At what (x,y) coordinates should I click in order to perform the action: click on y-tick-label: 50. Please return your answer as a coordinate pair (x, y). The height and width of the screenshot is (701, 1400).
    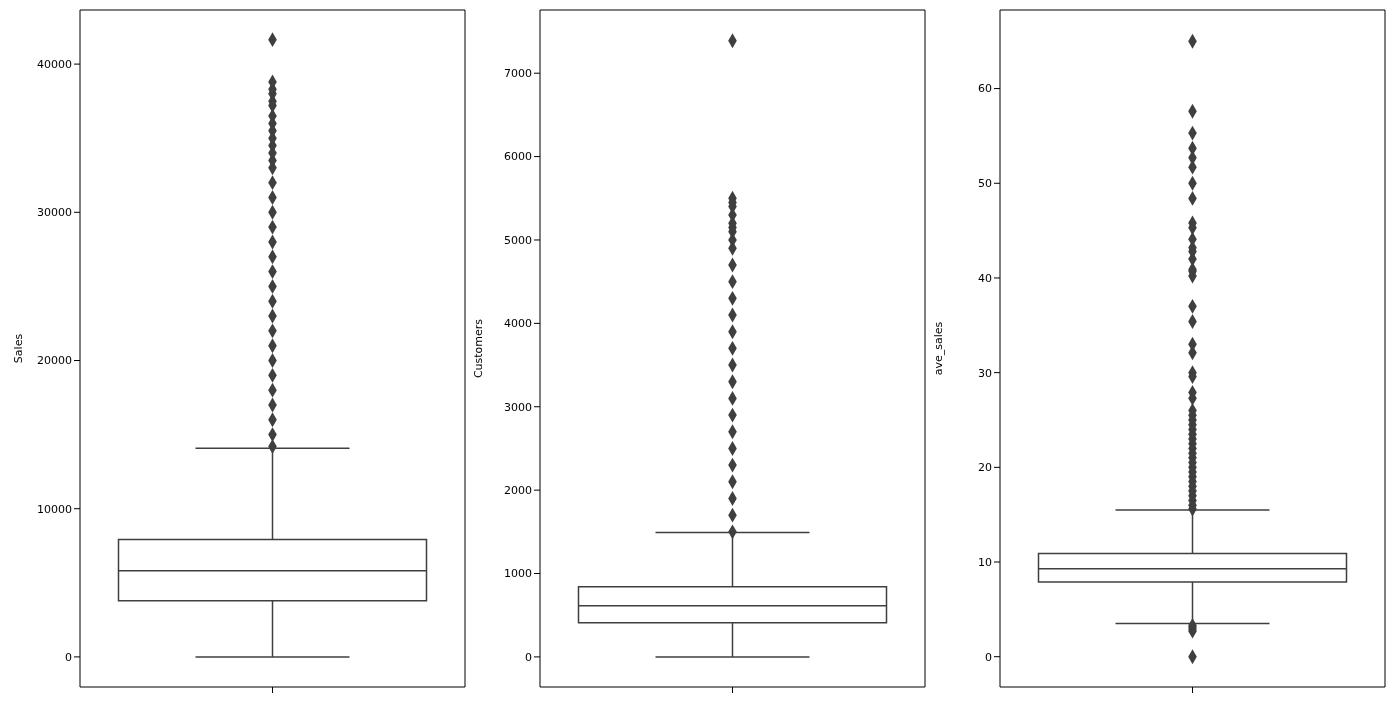
    Looking at the image, I should click on (985, 184).